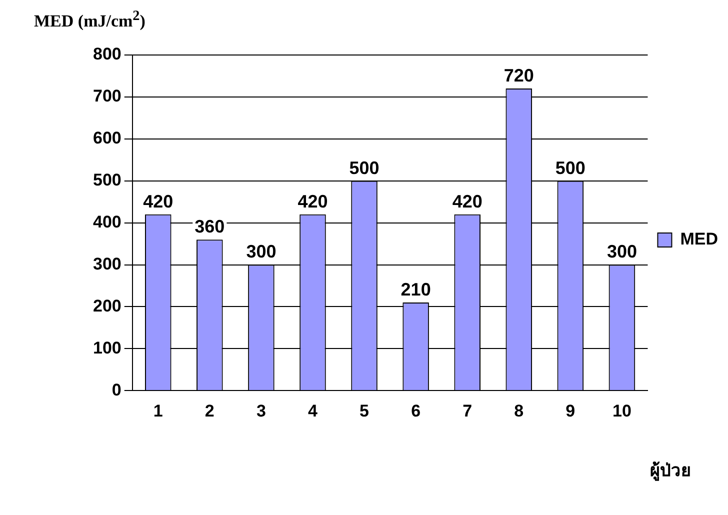  Describe the element at coordinates (415, 289) in the screenshot. I see `data-label: 210` at that location.